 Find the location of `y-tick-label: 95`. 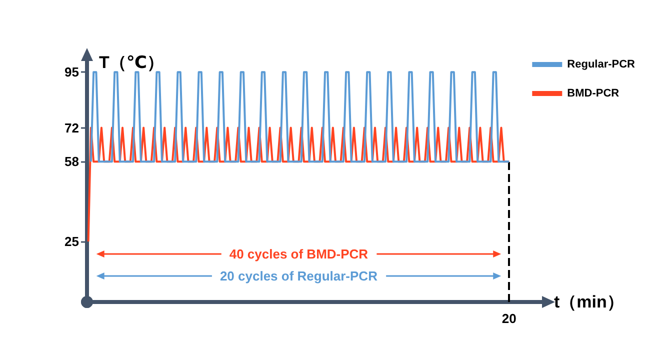

y-tick-label: 95 is located at coordinates (71, 72).